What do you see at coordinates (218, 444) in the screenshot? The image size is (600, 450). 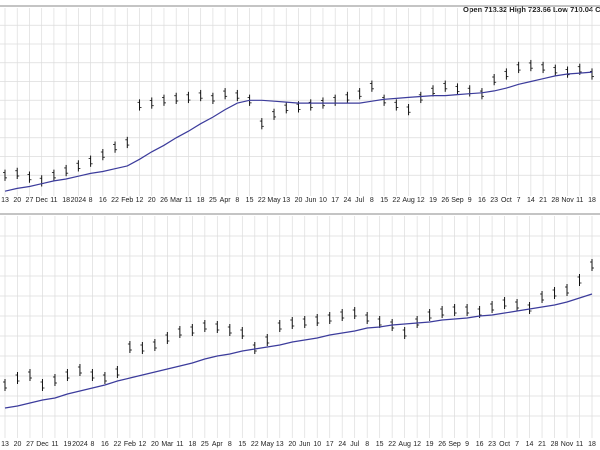 I see `x-tick-label: Apr` at bounding box center [218, 444].